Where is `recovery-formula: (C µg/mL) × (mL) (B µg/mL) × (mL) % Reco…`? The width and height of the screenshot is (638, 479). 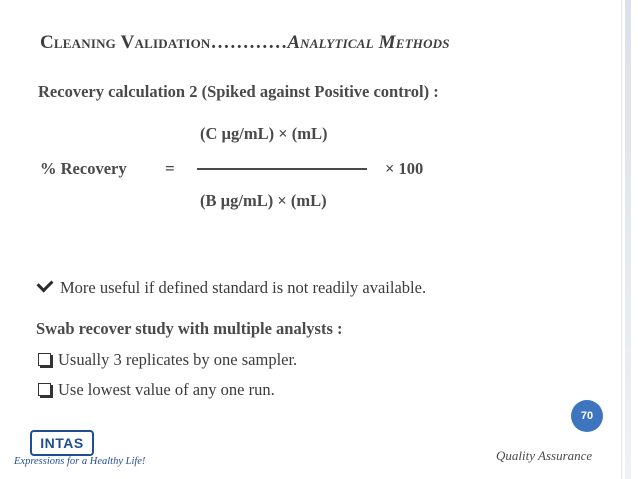 recovery-formula: (C µg/mL) × (mL) (B µg/mL) × (mL) % Reco… is located at coordinates (232, 167).